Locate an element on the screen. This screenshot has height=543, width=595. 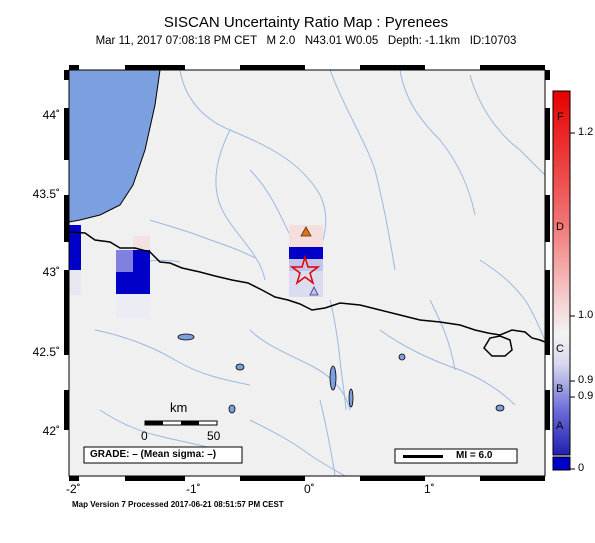
lat-label: 42˚ is located at coordinates (51, 431).